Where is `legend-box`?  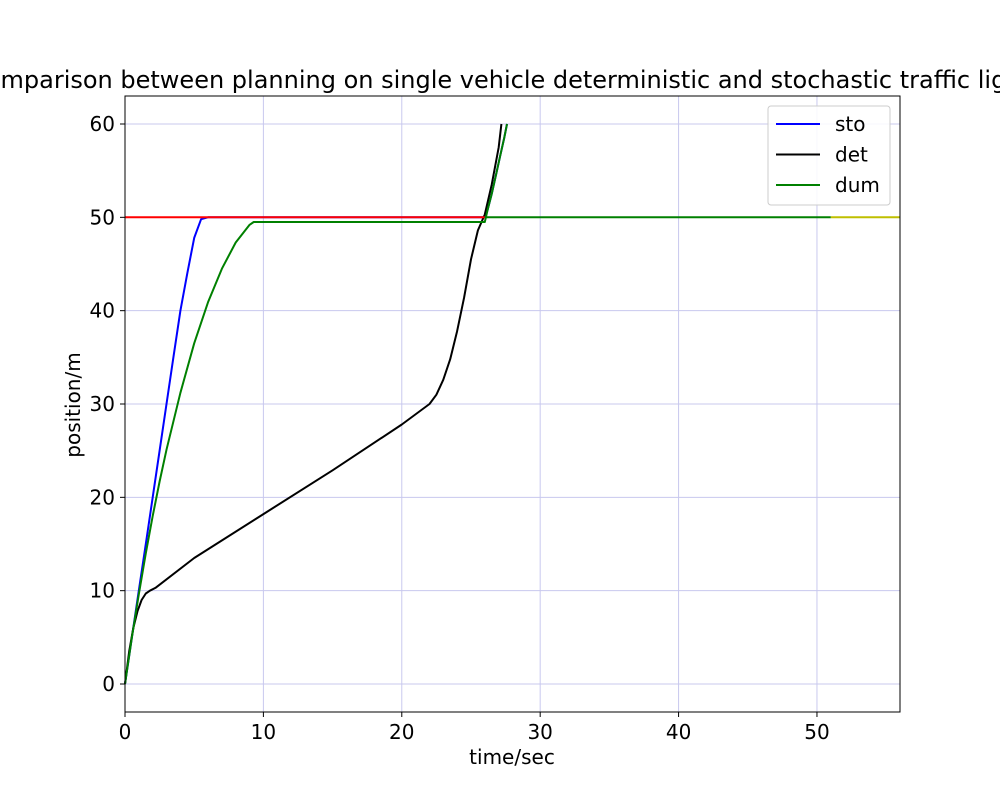 legend-box is located at coordinates (829, 155).